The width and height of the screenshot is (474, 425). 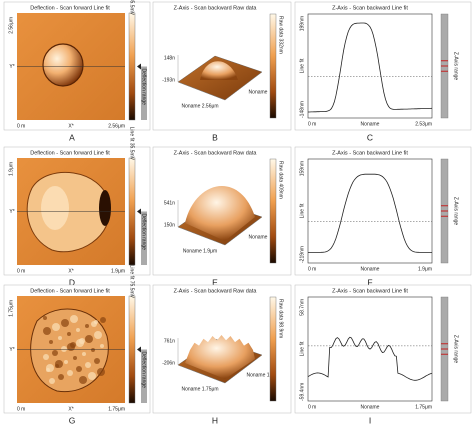 What do you see at coordinates (302, 168) in the screenshot?
I see `y-max-label: 159nm` at bounding box center [302, 168].